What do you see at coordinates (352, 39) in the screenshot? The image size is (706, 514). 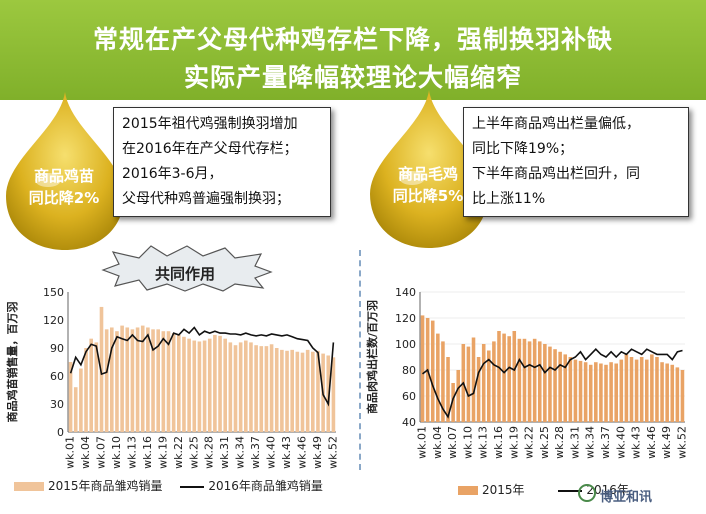 I see `title-line-1: 常规在产父母代种鸡存栏下降，强制换羽补缺` at bounding box center [352, 39].